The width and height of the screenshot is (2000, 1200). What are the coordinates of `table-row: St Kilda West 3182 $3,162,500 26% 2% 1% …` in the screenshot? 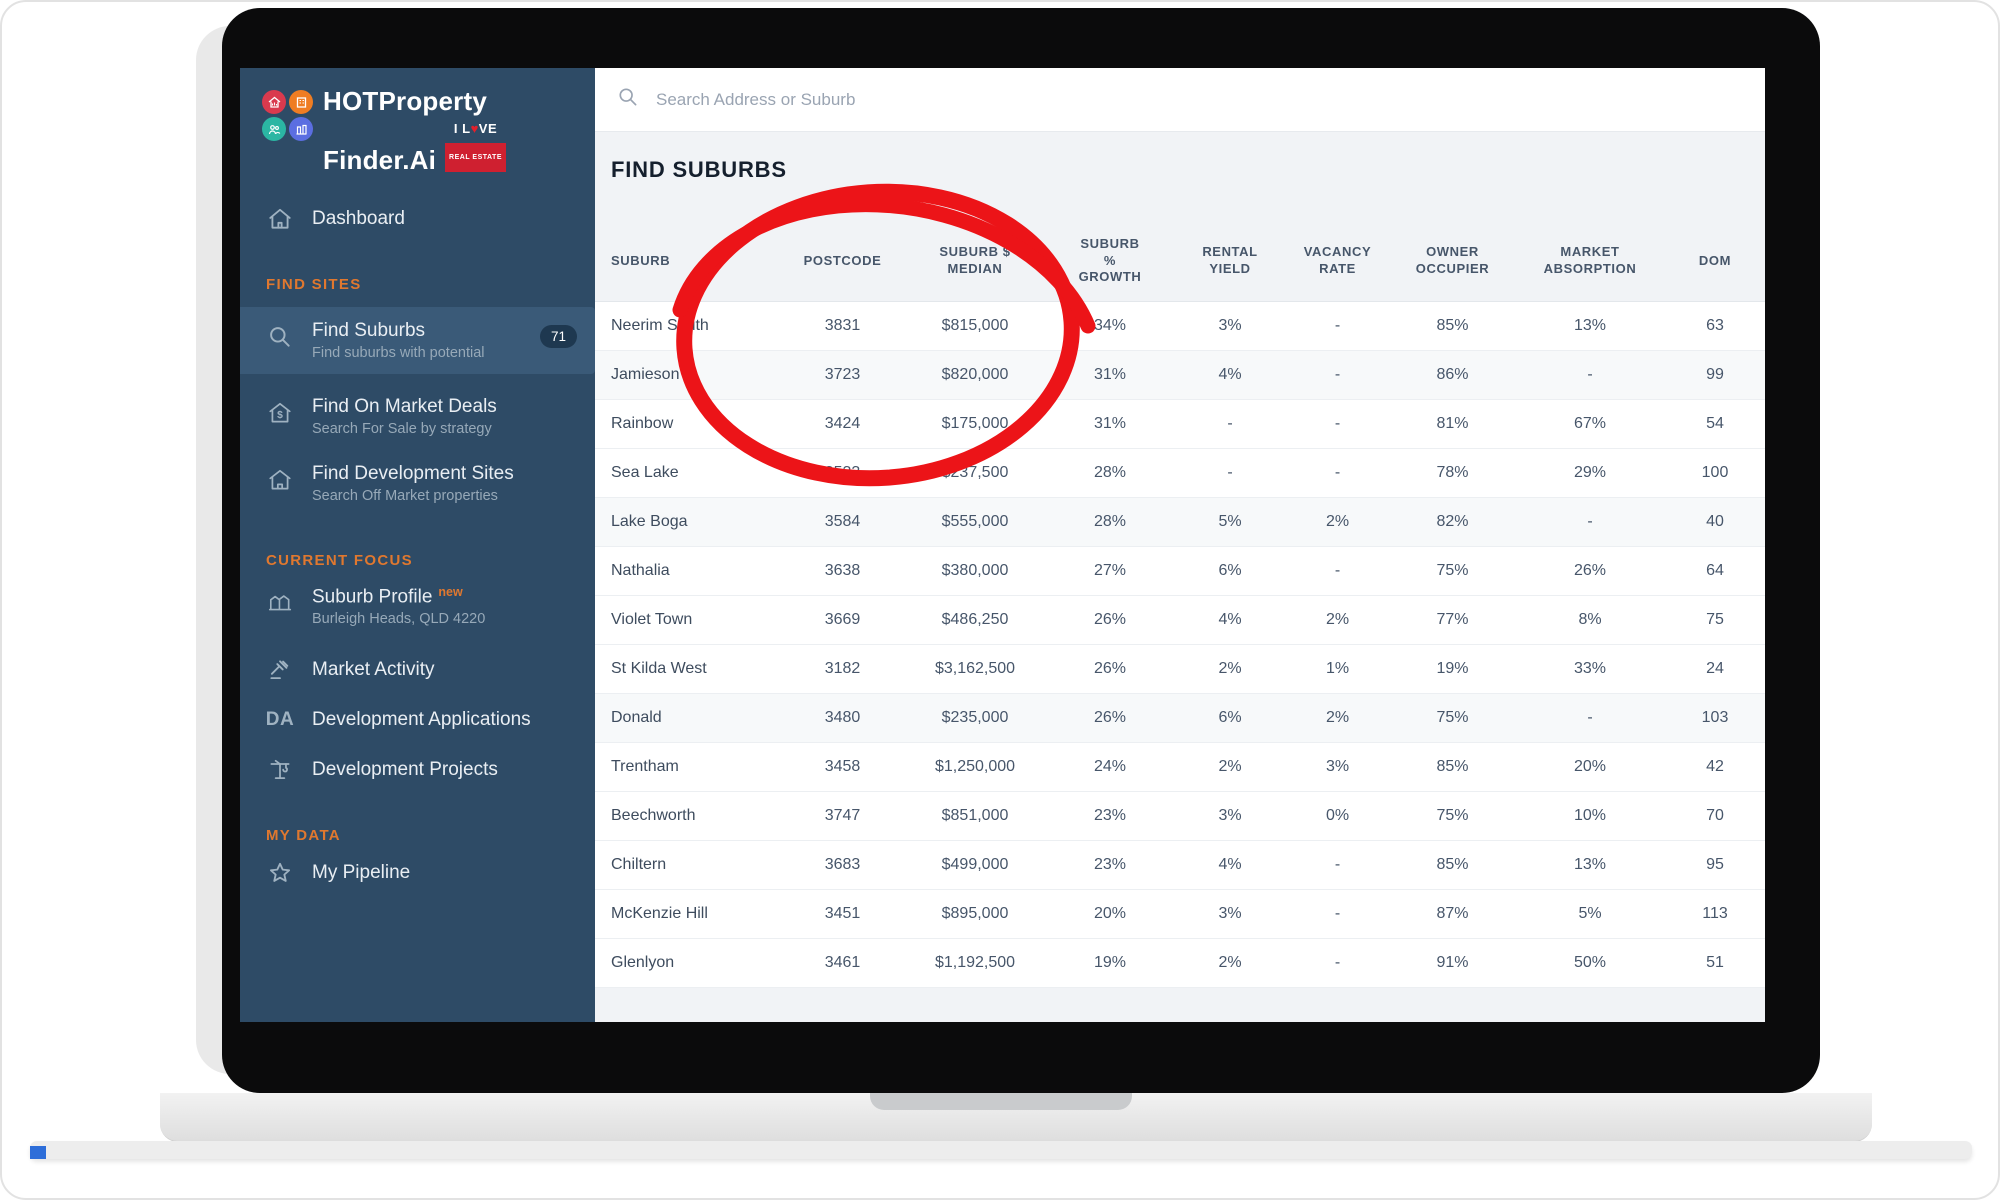 It's located at (1180, 669).